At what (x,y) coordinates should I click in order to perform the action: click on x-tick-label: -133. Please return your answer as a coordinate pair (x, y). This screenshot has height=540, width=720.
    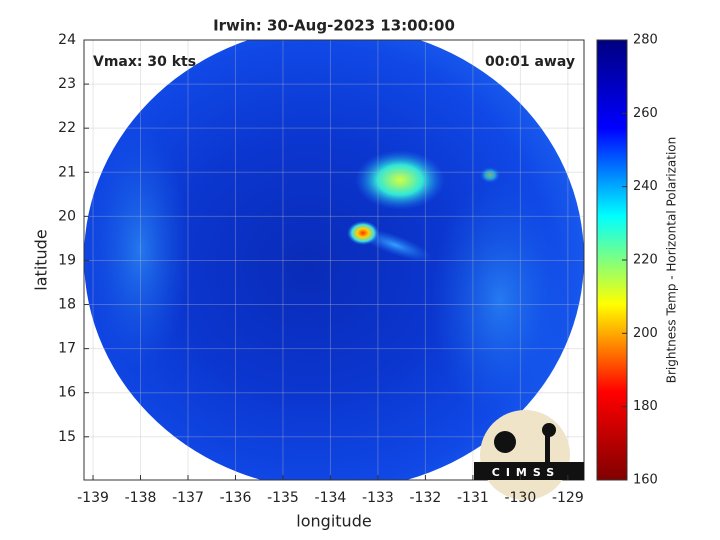
    Looking at the image, I should click on (378, 498).